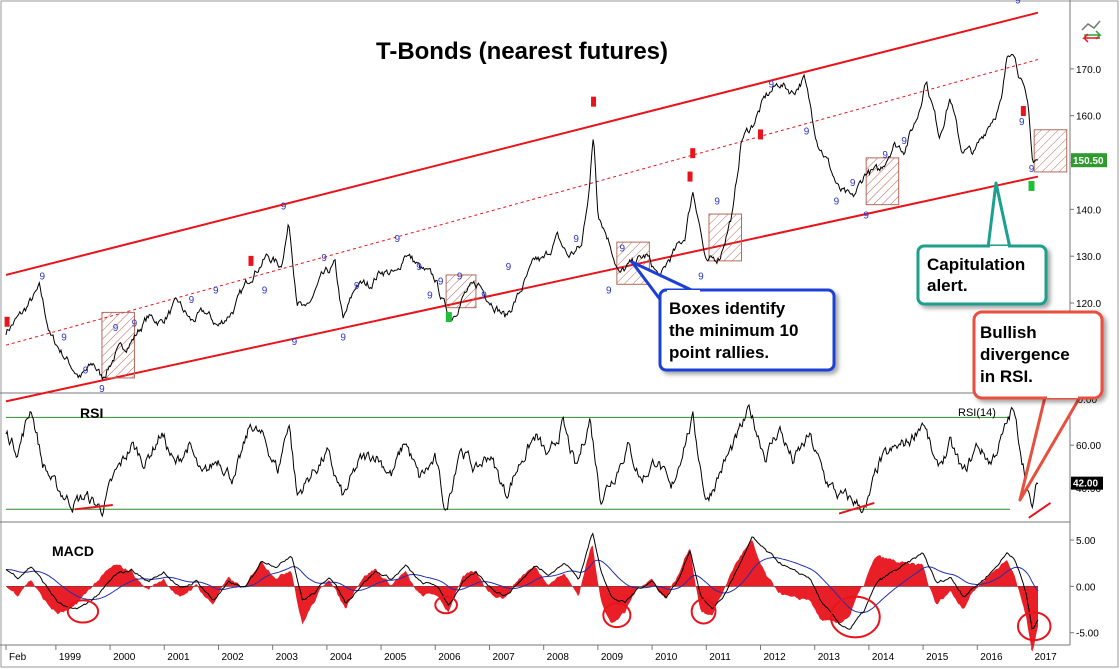 This screenshot has width=1120, height=669. Describe the element at coordinates (717, 202) in the screenshot. I see `count-label-25: 9` at that location.